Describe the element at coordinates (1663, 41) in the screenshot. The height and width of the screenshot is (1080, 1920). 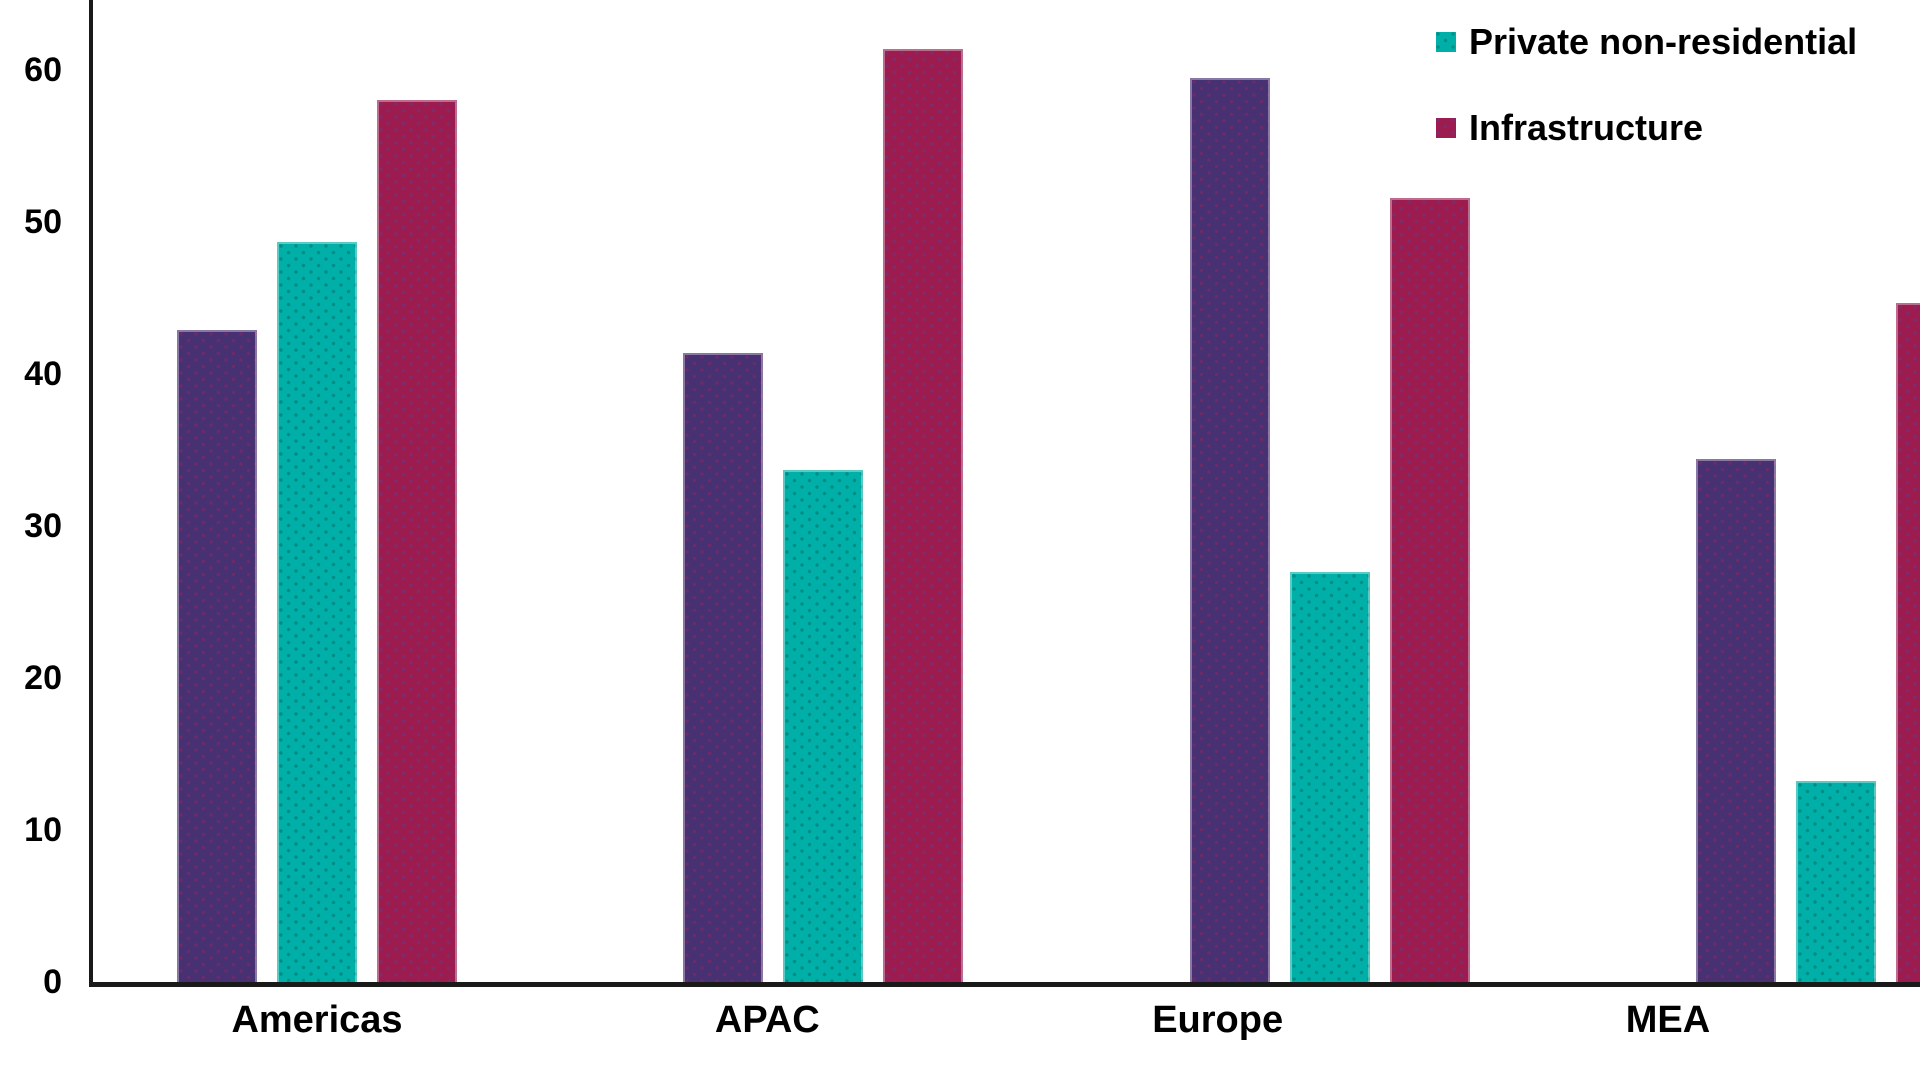
I see `legend-label: Private non-residential` at that location.